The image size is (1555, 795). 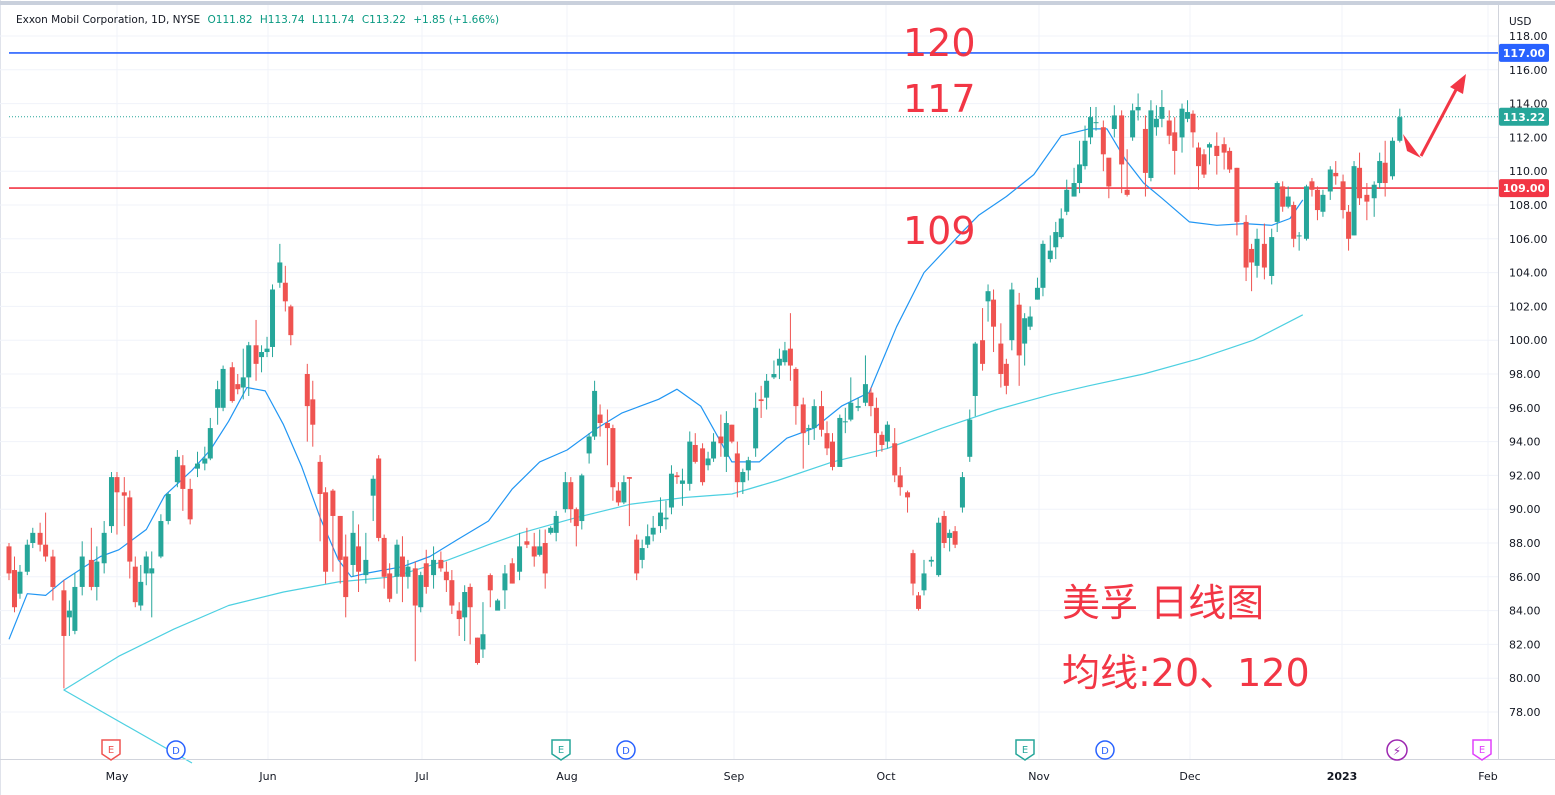 I want to click on trend-arrow-hook, so click(x=1412, y=146).